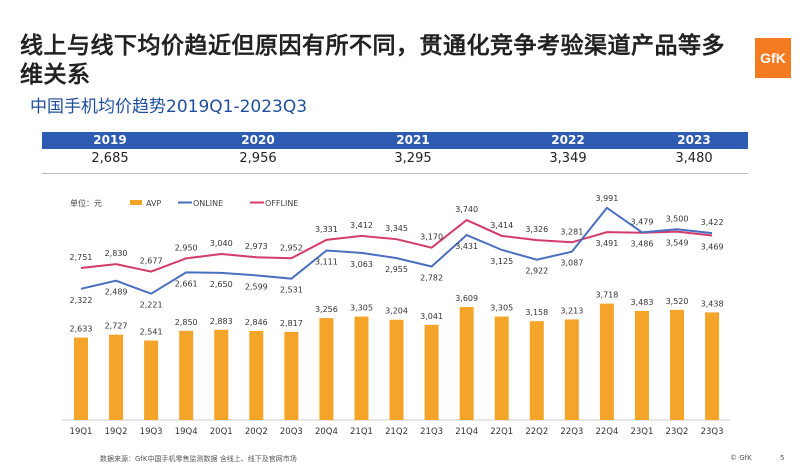  What do you see at coordinates (186, 432) in the screenshot?
I see `x-tick-label: 19Q4` at bounding box center [186, 432].